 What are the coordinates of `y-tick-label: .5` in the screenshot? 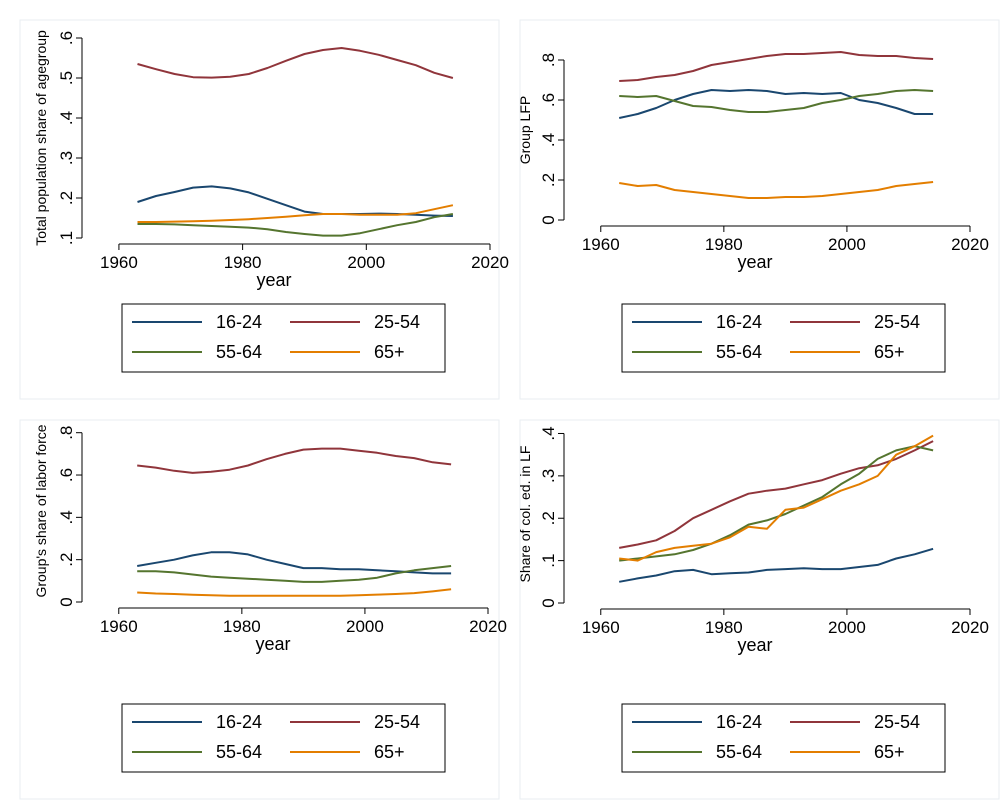 It's located at (66, 78).